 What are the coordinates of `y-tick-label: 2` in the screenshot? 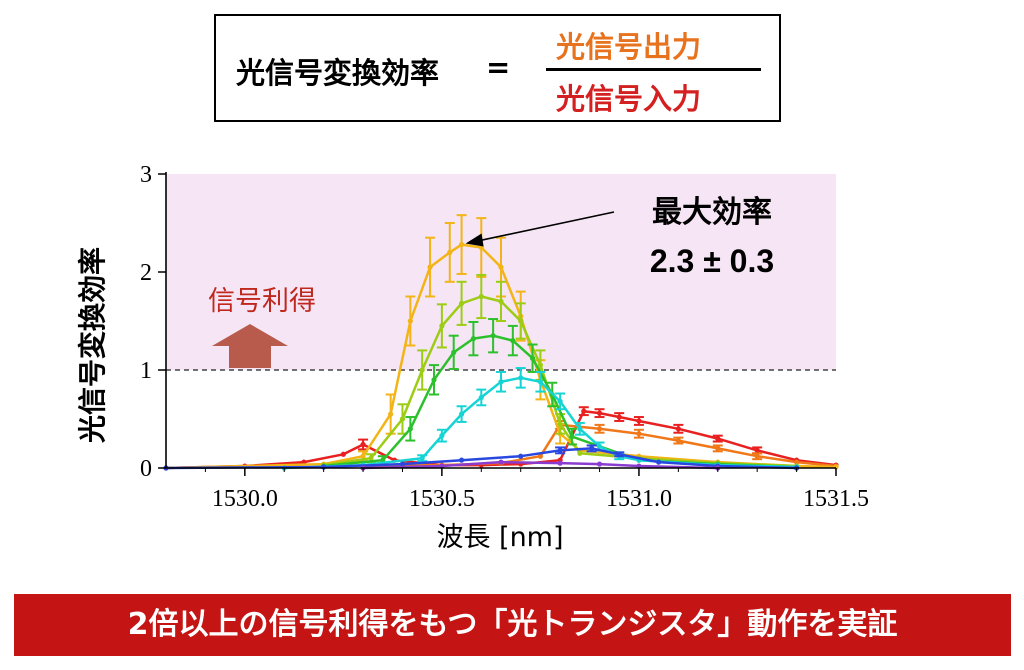 It's located at (146, 273).